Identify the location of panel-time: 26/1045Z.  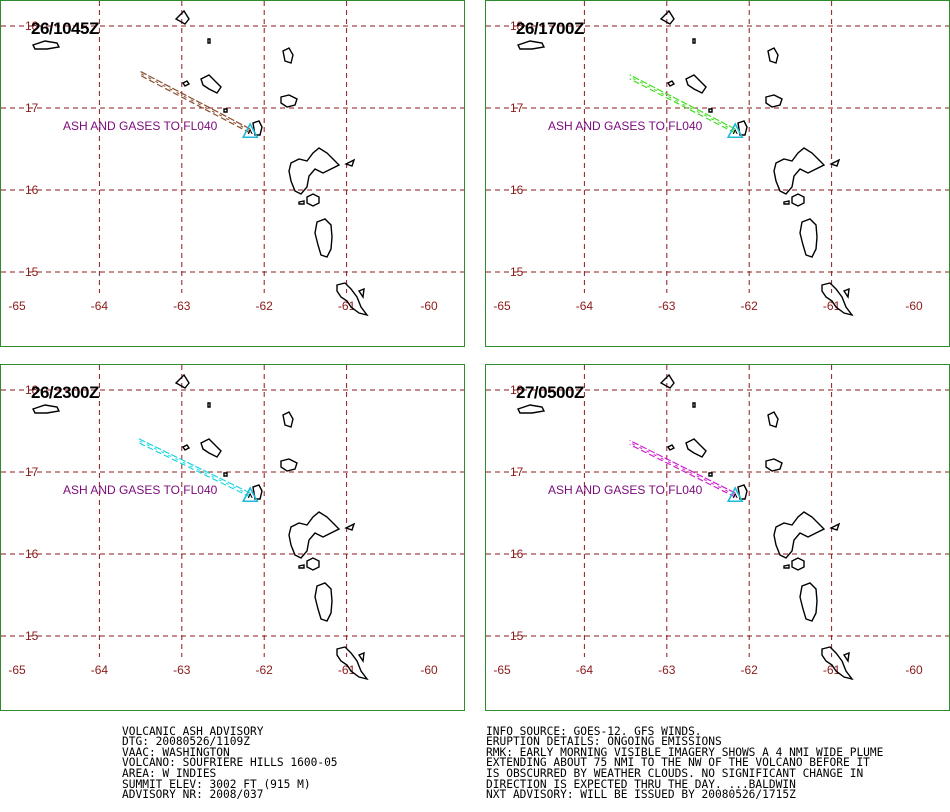
(65, 28).